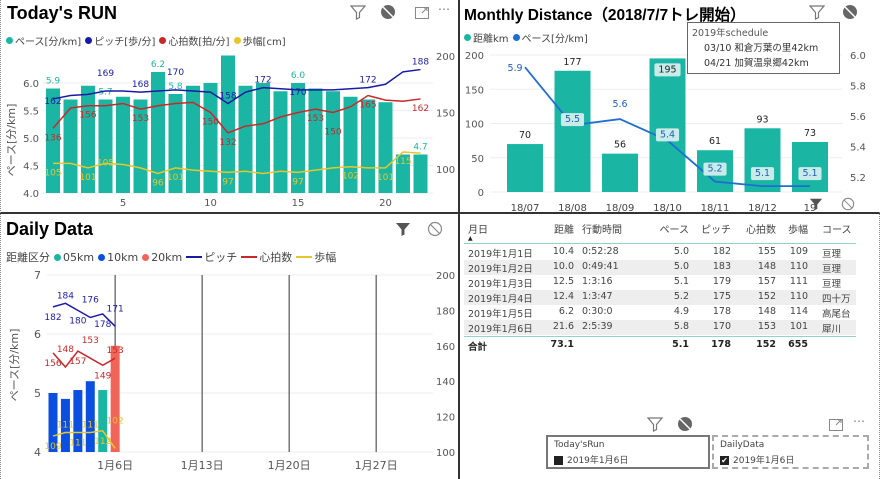 This screenshot has height=479, width=880. Describe the element at coordinates (858, 87) in the screenshot. I see `y2-tick-label: 5.8` at that location.